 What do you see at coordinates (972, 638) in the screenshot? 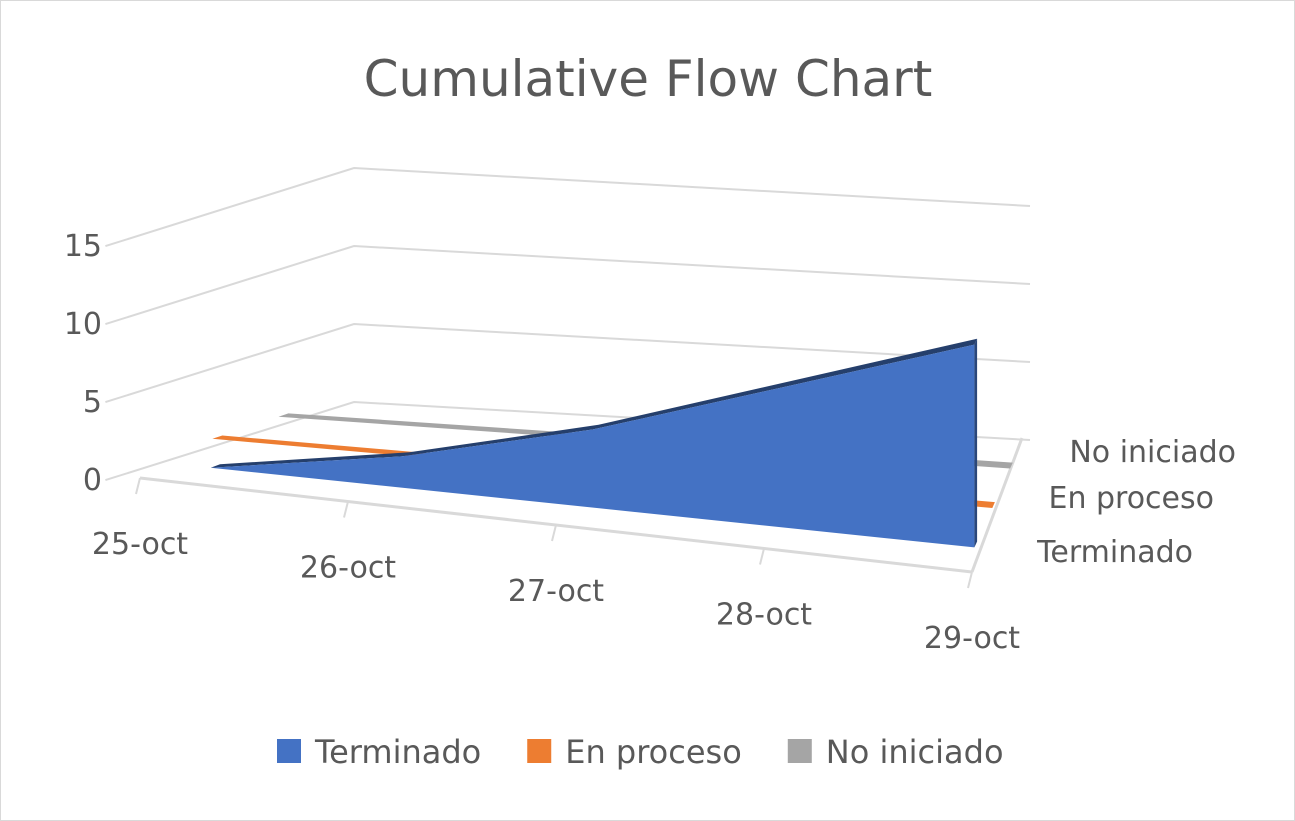
I see `x-tick-label: 29-oct` at bounding box center [972, 638].